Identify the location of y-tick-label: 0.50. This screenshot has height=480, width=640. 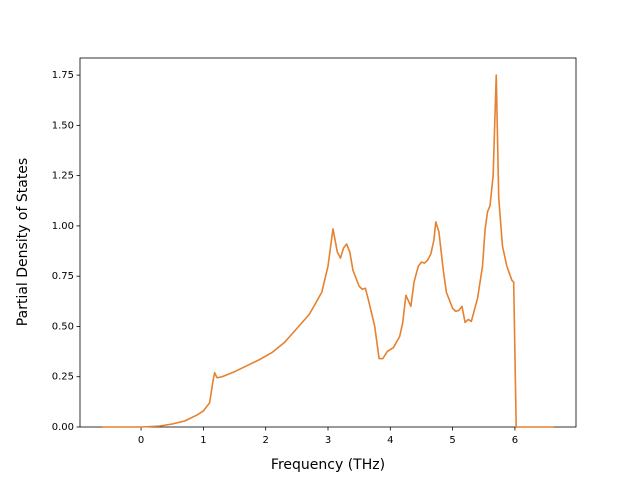
(63, 326).